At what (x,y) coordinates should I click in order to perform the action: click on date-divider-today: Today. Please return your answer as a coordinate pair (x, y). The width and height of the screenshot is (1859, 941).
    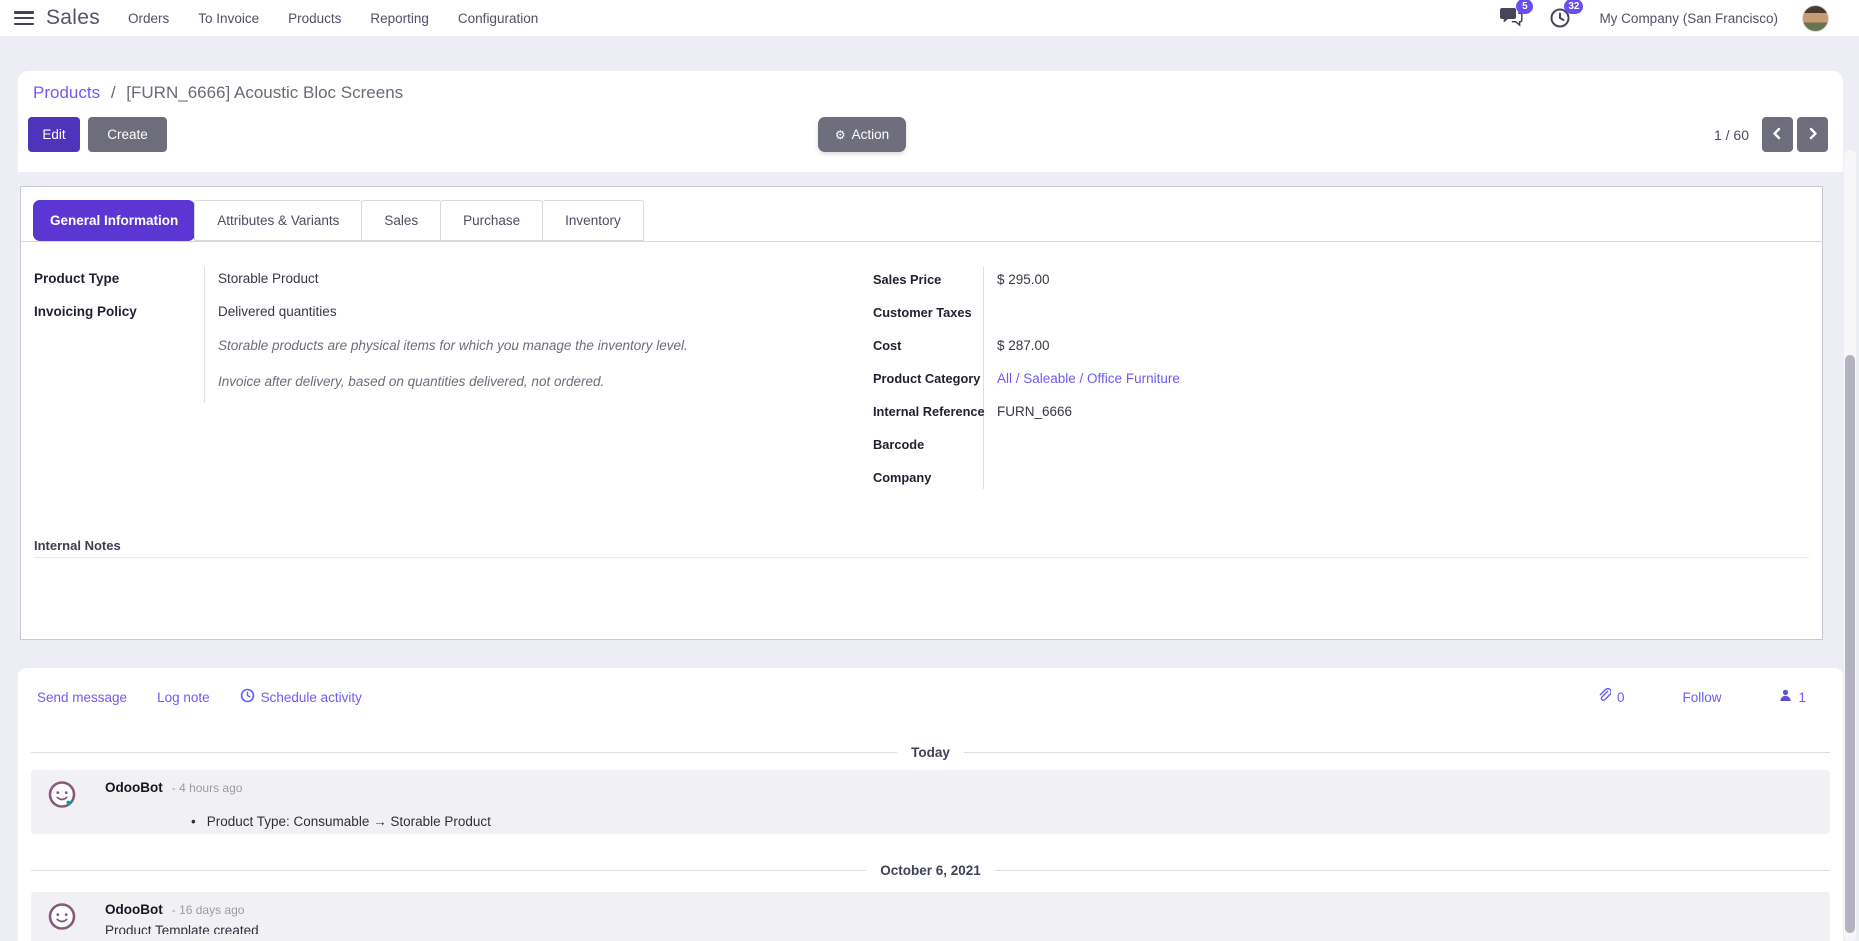
    Looking at the image, I should click on (931, 752).